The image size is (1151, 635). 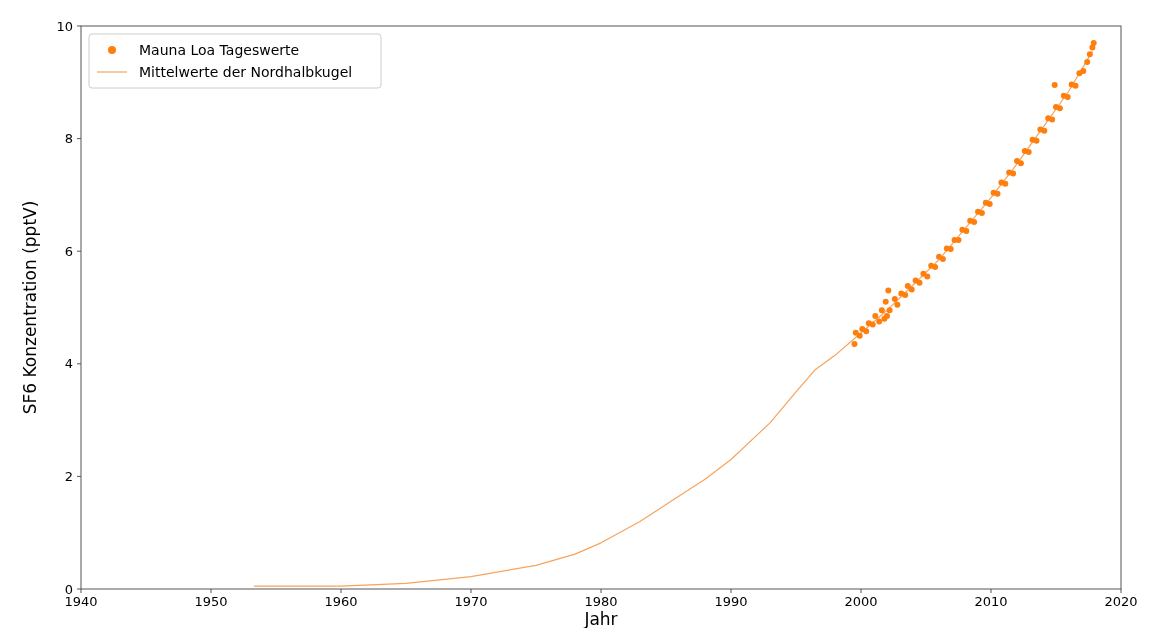 I want to click on x-tick-label: 2010, so click(x=991, y=601).